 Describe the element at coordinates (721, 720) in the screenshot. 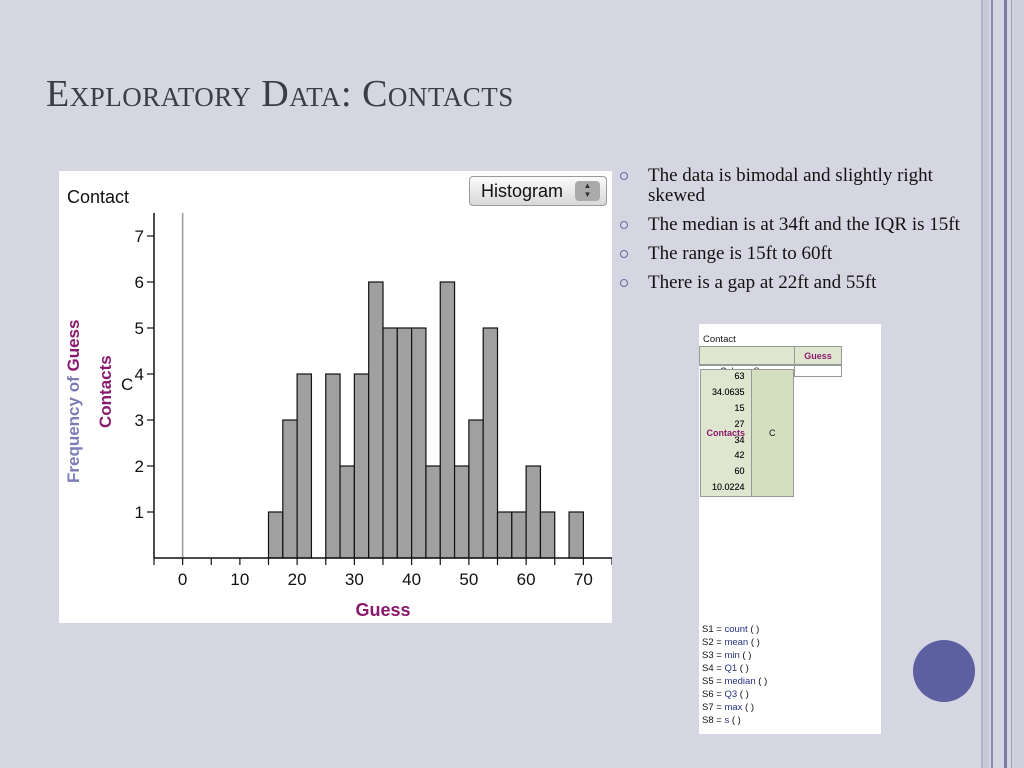

I see `stat-row: S8 = s ( )` at that location.